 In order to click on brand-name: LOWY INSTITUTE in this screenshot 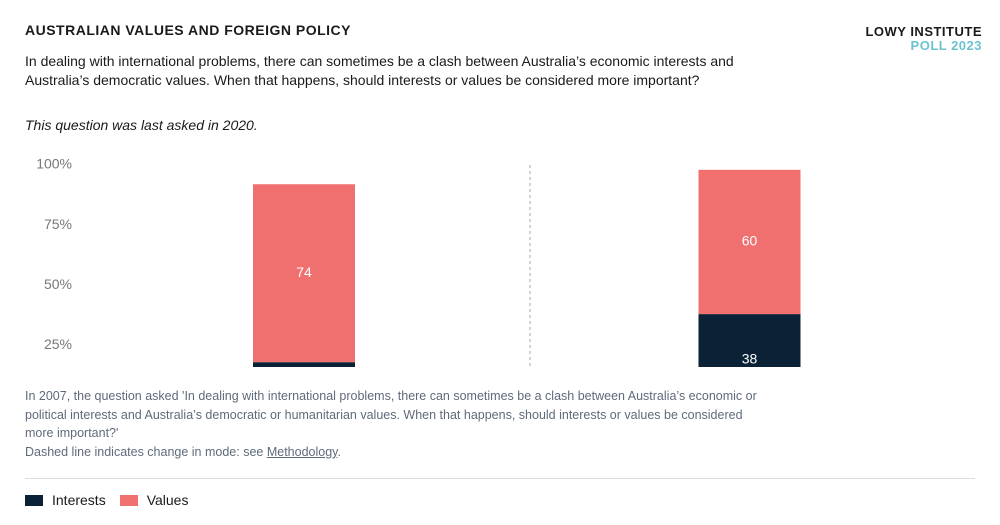, I will do `click(923, 31)`.